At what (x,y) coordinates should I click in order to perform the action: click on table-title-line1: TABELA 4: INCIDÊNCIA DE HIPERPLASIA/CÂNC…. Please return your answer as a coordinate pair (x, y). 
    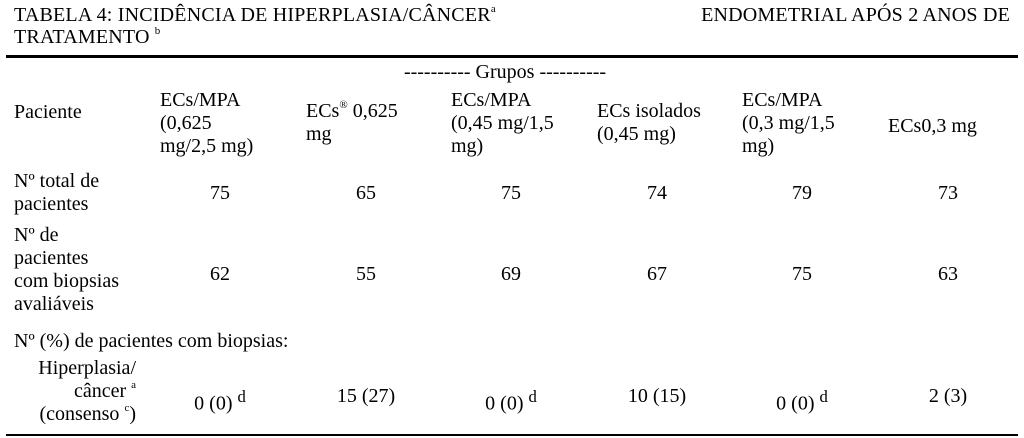
    Looking at the image, I should click on (512, 15).